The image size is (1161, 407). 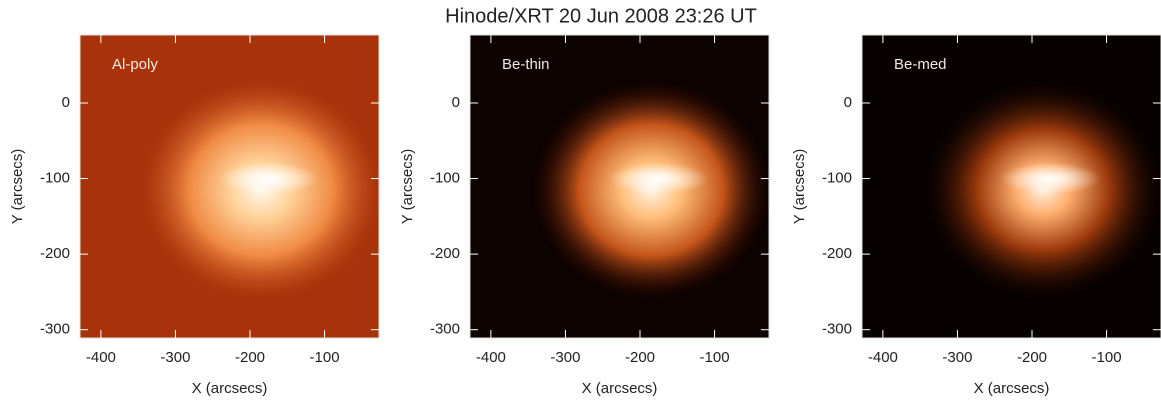 I want to click on figure-title: Hinode/XRT 20 Jun 2008 23:26 UT, so click(x=601, y=16).